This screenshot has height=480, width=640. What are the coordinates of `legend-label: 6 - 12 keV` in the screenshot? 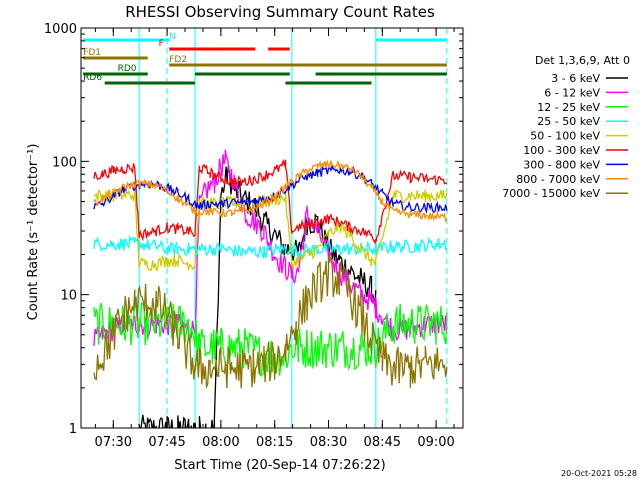 It's located at (572, 92).